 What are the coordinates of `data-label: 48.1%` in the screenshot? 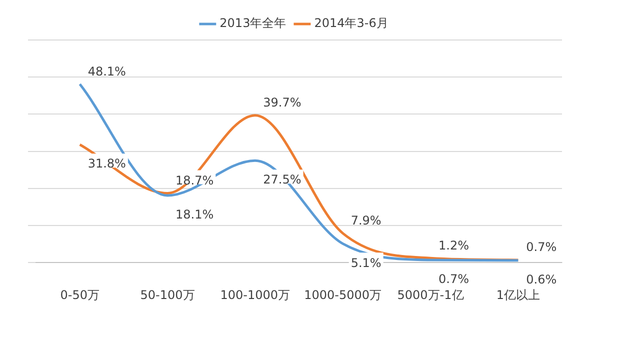 It's located at (107, 71).